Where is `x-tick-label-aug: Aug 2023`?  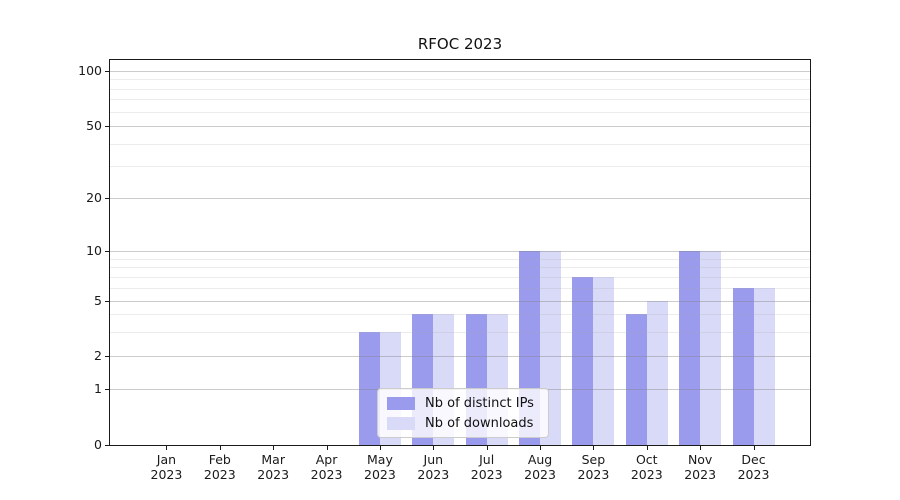 x-tick-label-aug: Aug 2023 is located at coordinates (540, 467).